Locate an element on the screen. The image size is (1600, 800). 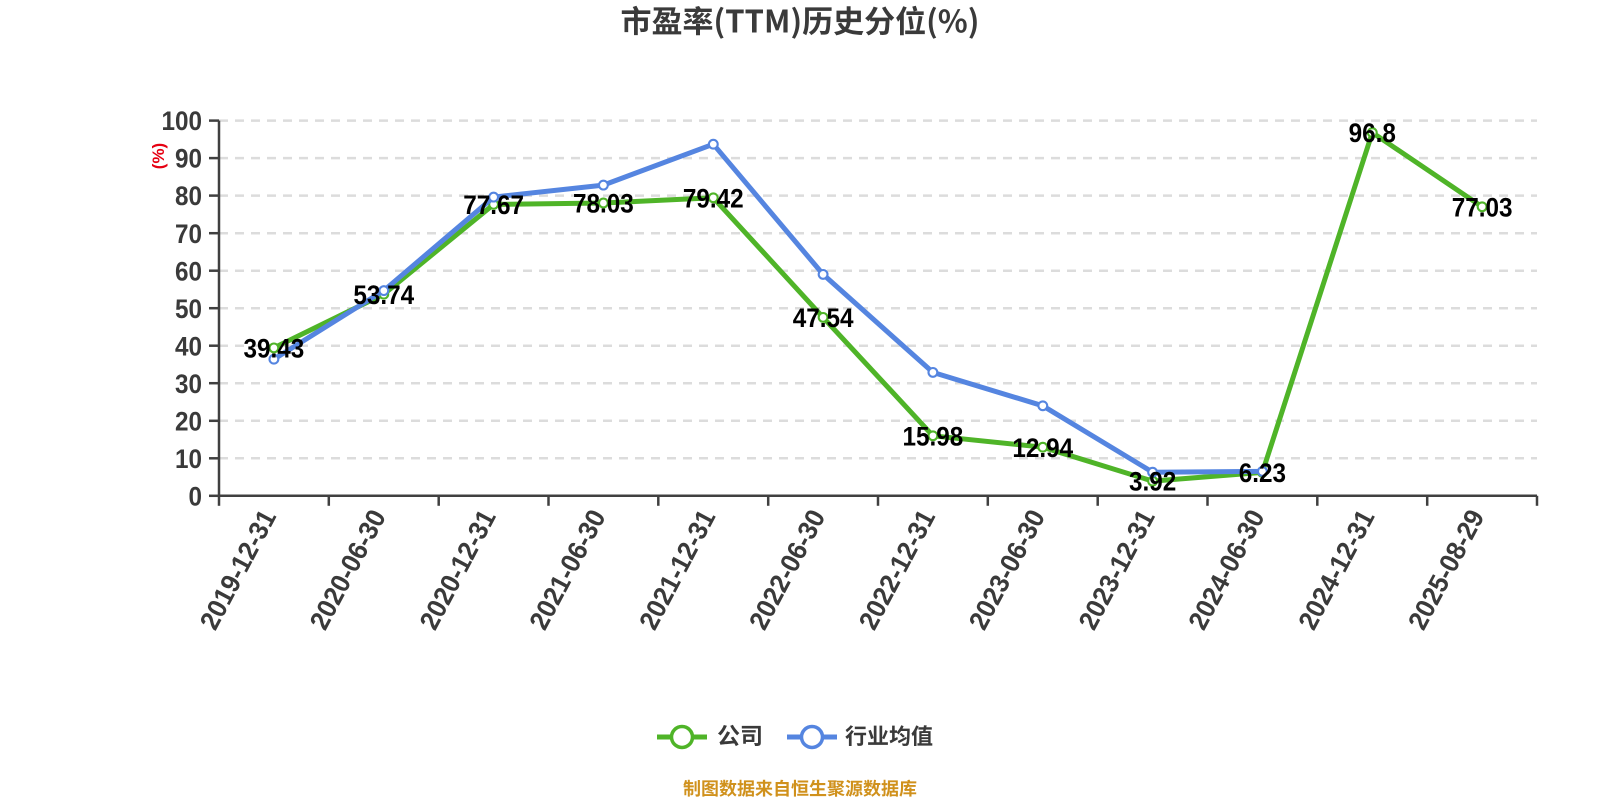
y-tick-label-20: 20 is located at coordinates (188, 421).